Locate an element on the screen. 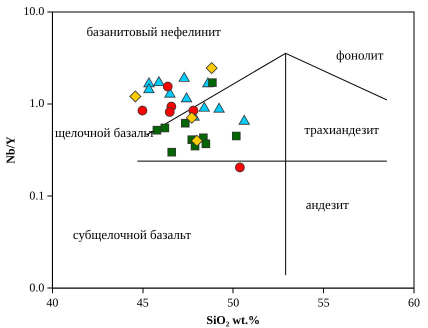 This screenshot has height=328, width=428. x-tick-label: 40 is located at coordinates (52, 303).